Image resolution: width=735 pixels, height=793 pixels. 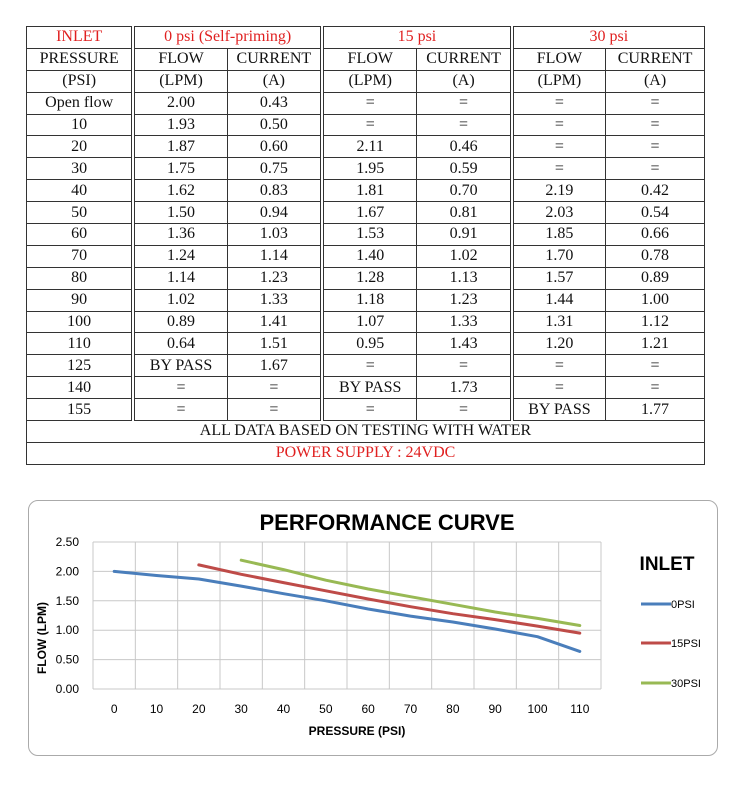 I want to click on table-row: 30 1.75 0.75 1.95 0.59 = =, so click(x=365, y=169).